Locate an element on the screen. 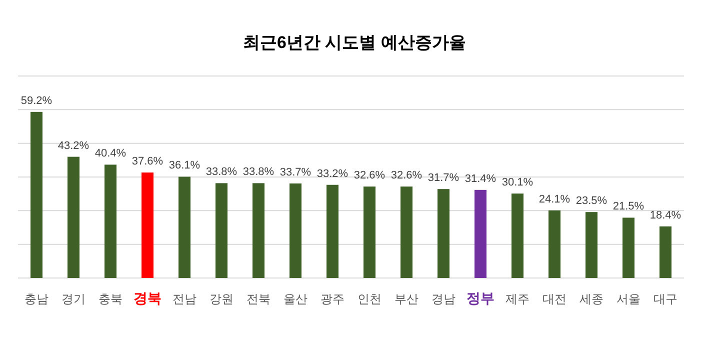  data-label: 33.2% is located at coordinates (332, 174).